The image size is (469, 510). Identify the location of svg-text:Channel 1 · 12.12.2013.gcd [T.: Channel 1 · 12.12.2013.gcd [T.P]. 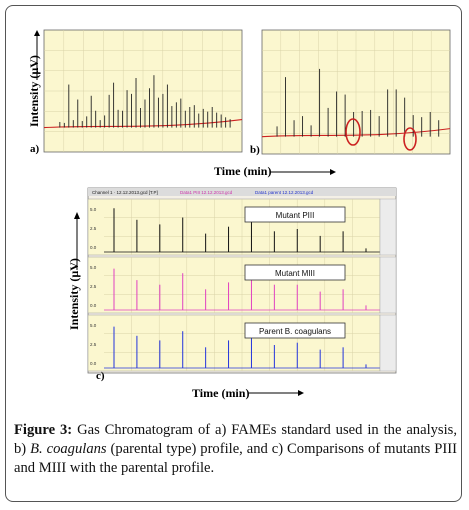
(125, 192).